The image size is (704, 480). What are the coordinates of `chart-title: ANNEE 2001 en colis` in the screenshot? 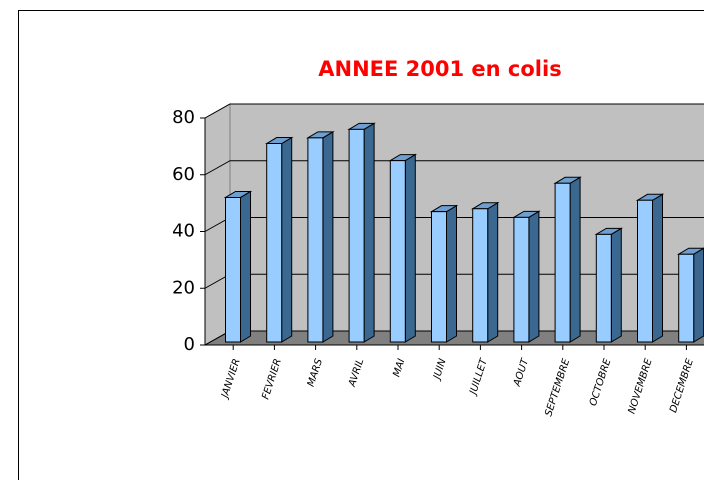 It's located at (439, 69).